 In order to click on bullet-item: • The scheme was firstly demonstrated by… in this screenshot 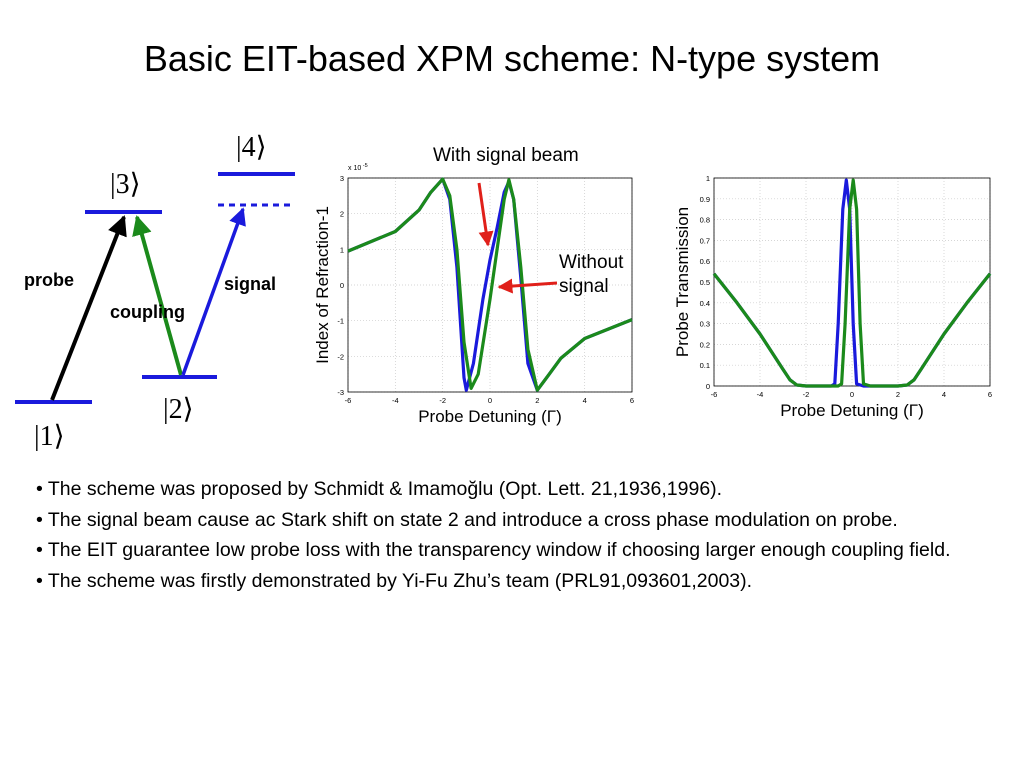, I will do `click(394, 580)`.